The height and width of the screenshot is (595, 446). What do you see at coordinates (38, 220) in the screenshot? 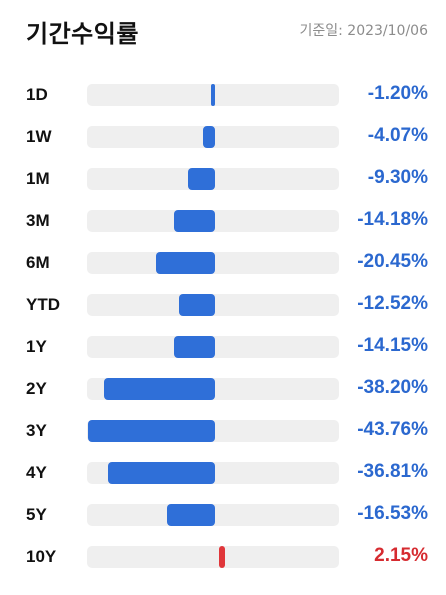
I see `period-label: 3M` at bounding box center [38, 220].